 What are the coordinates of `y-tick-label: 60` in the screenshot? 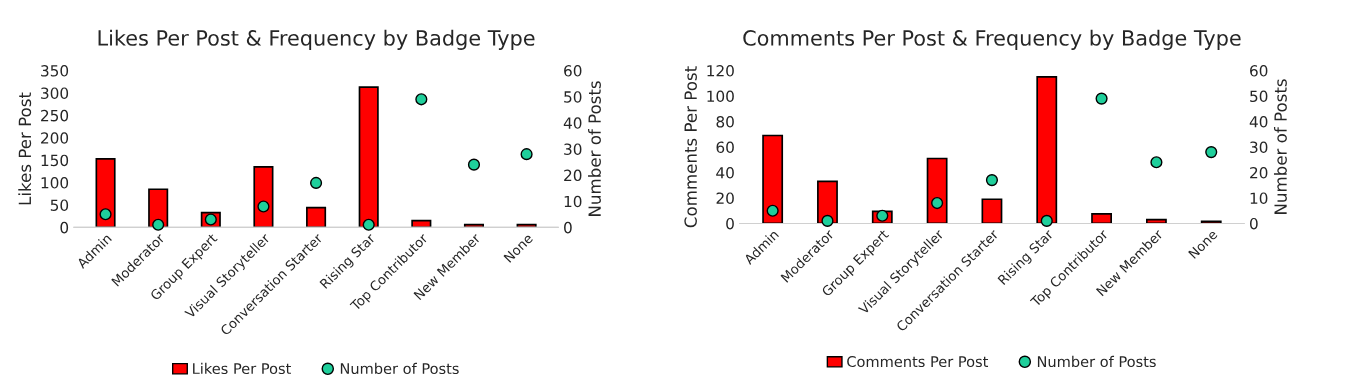 It's located at (725, 147).